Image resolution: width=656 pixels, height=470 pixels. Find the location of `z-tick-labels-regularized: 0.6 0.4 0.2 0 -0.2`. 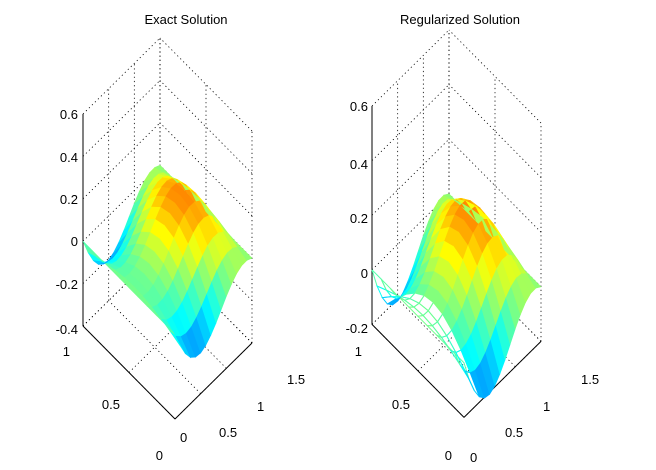

z-tick-labels-regularized: 0.6 0.4 0.2 0 -0.2 is located at coordinates (357, 217).